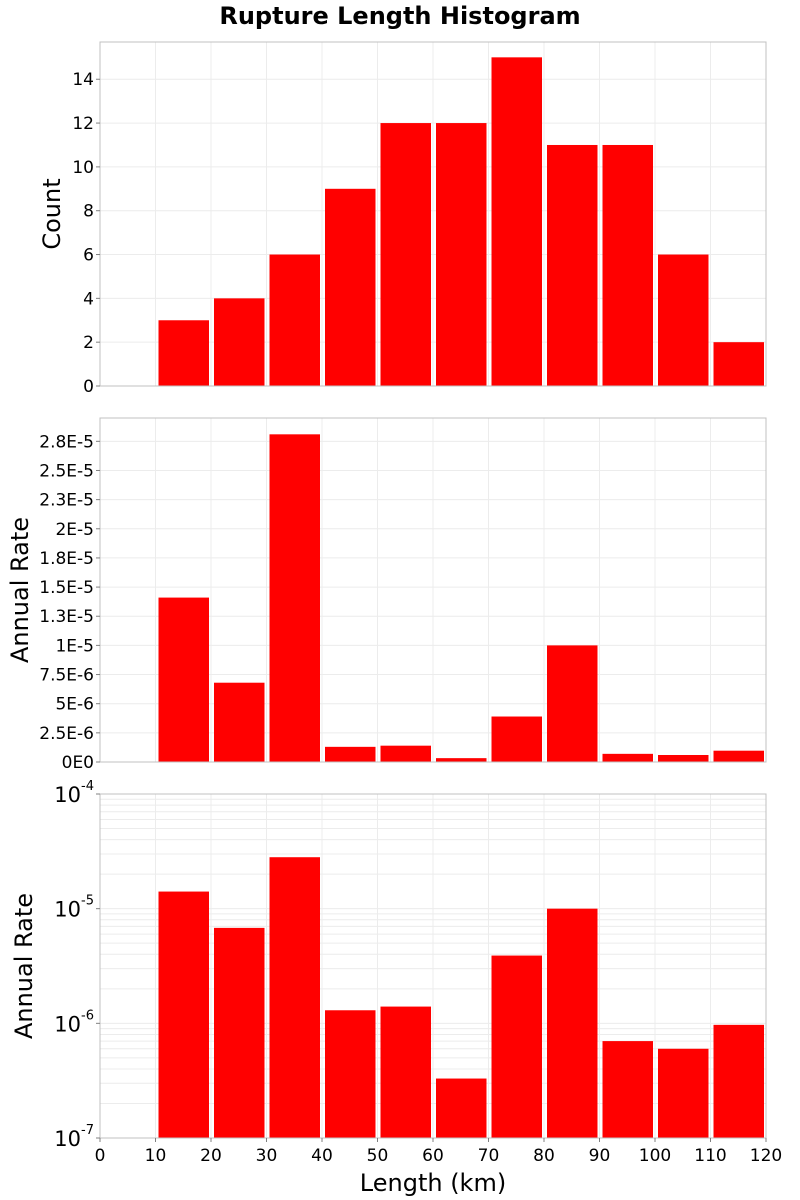  I want to click on y-tick-label: 10⁻⁴, so click(74, 793).